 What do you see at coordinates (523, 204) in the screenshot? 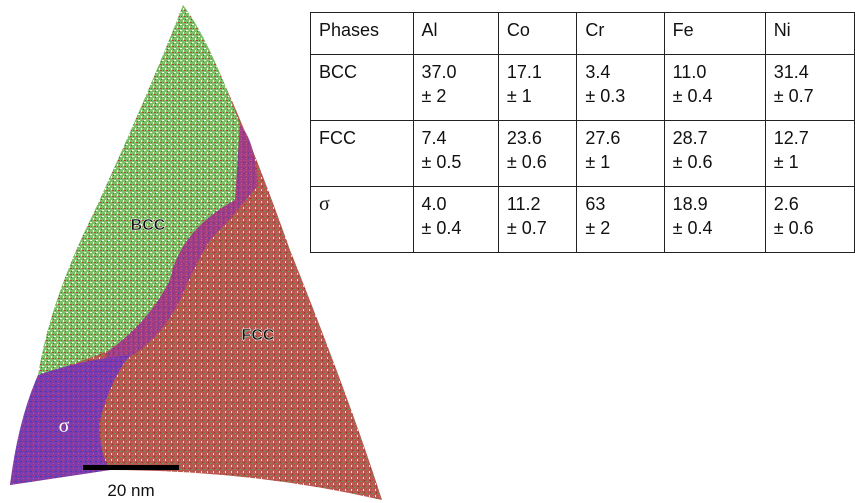
I see `cell-value: 11.2` at bounding box center [523, 204].